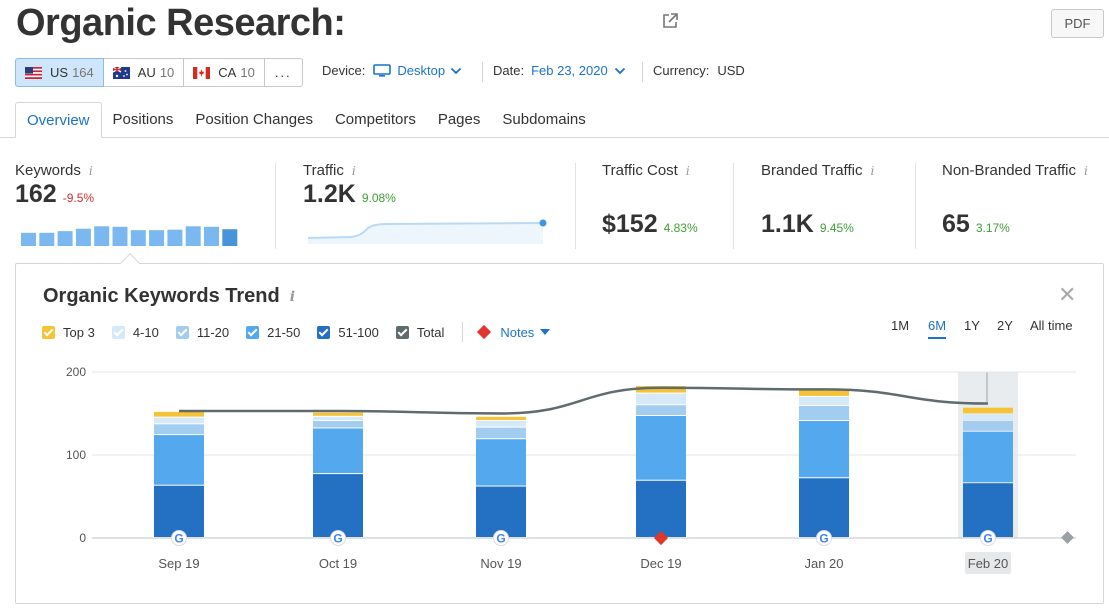 The image size is (1109, 610). What do you see at coordinates (68, 332) in the screenshot?
I see `legend-item-top3: Top 3` at bounding box center [68, 332].